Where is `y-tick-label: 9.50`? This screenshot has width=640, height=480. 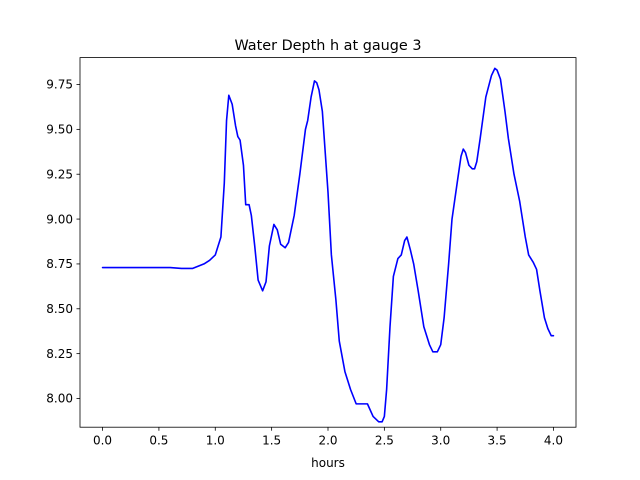 y-tick-label: 9.50 is located at coordinates (59, 130).